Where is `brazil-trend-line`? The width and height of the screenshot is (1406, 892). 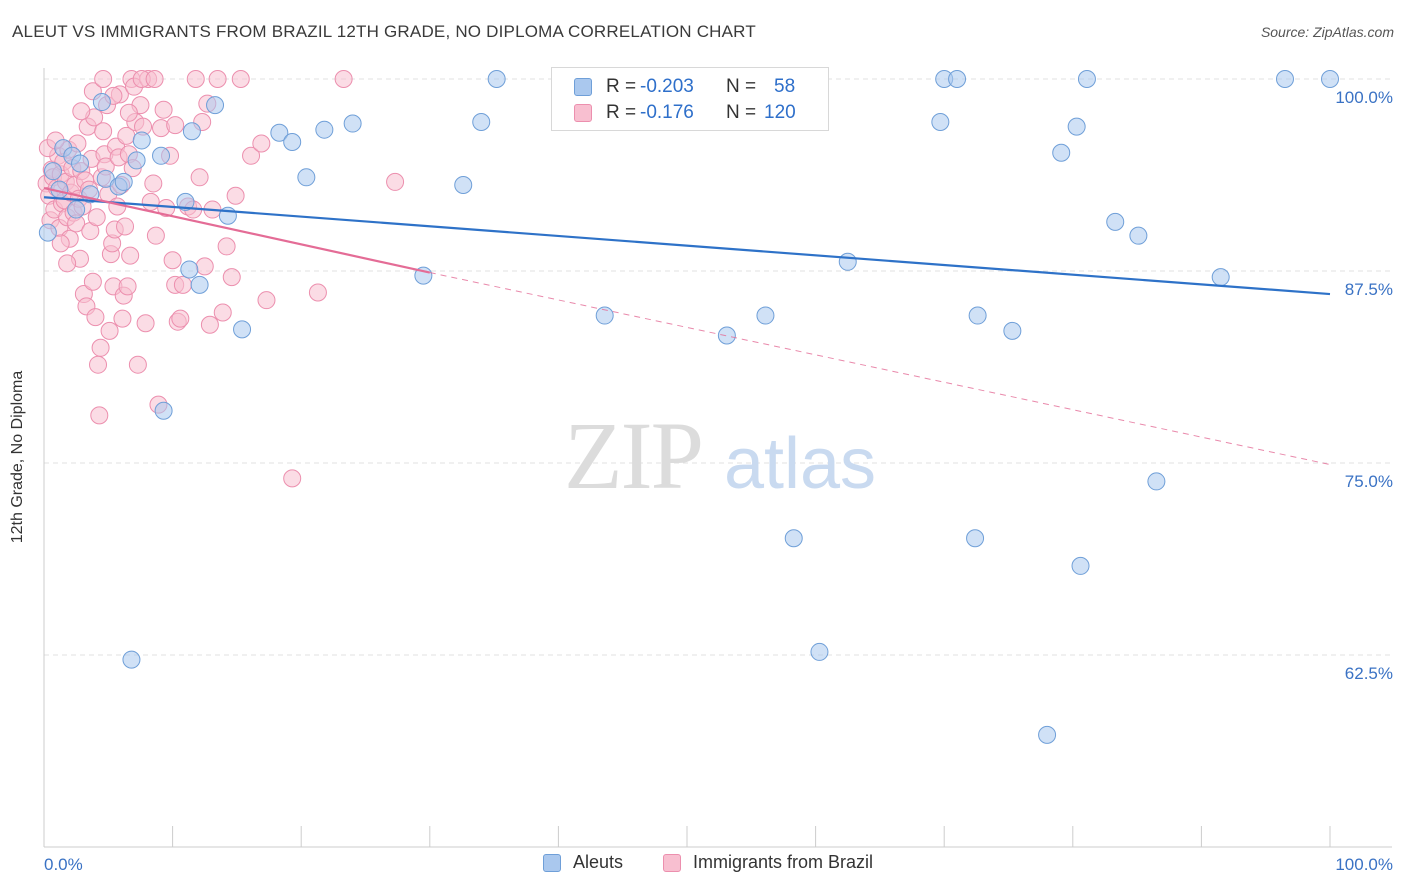
brazil-trend-line is located at coordinates (237, 230).